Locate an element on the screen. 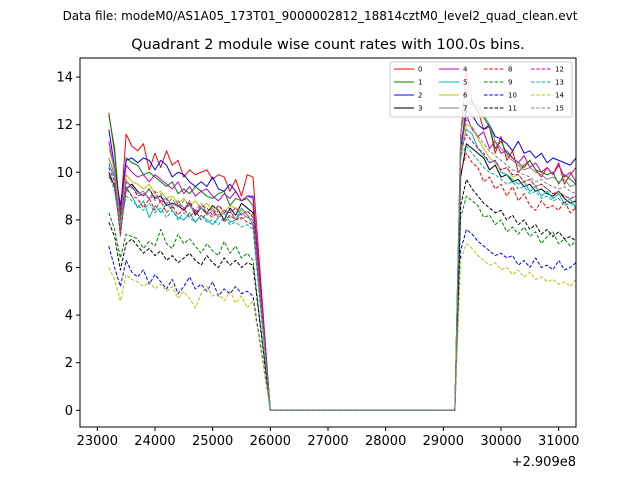 The height and width of the screenshot is (480, 640). legend-label-10: 10 is located at coordinates (512, 96).